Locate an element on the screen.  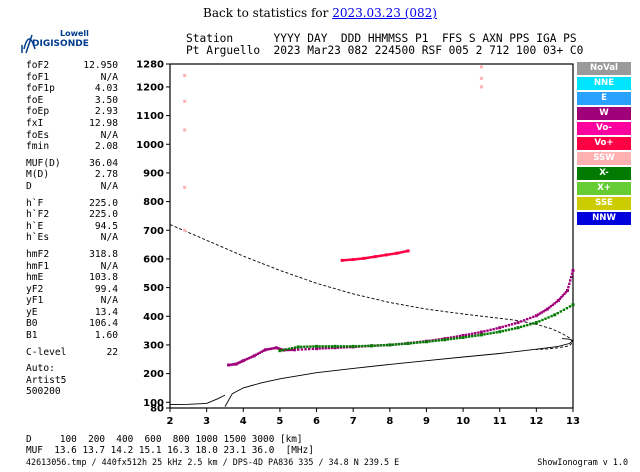
param-row: foF1p 4.03 is located at coordinates (72, 89).